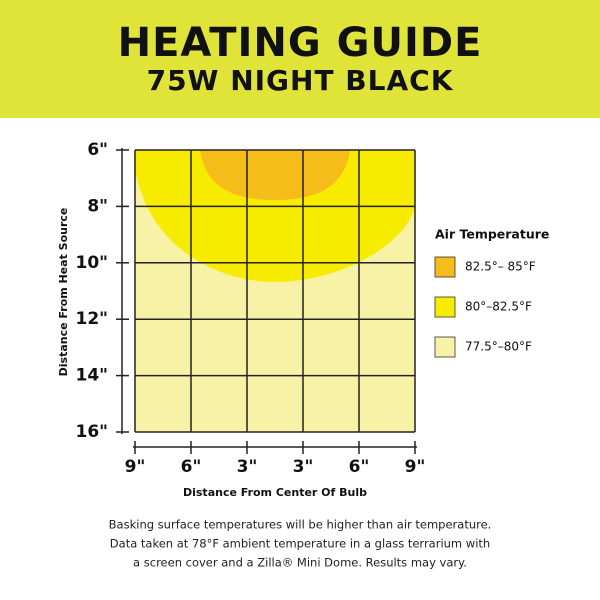  Describe the element at coordinates (91, 376) in the screenshot. I see `y-tick-label: 14"` at that location.